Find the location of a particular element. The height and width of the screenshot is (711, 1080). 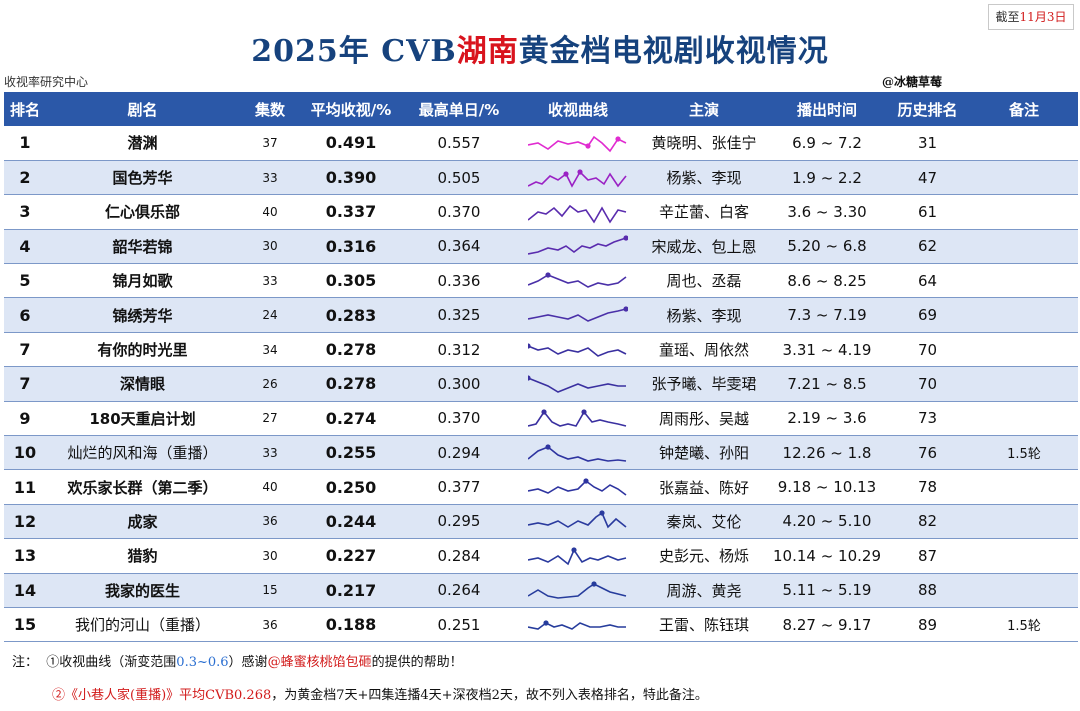

episodes-cell: 37 is located at coordinates (270, 142).